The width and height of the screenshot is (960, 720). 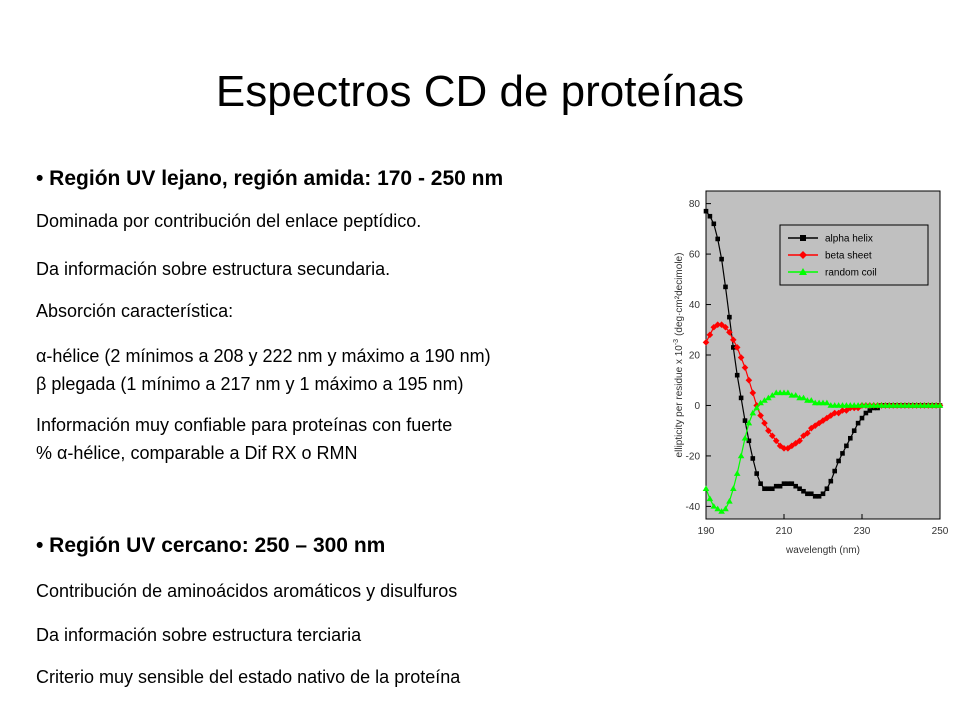 What do you see at coordinates (135, 311) in the screenshot?
I see `text-line: Absorción característica:` at bounding box center [135, 311].